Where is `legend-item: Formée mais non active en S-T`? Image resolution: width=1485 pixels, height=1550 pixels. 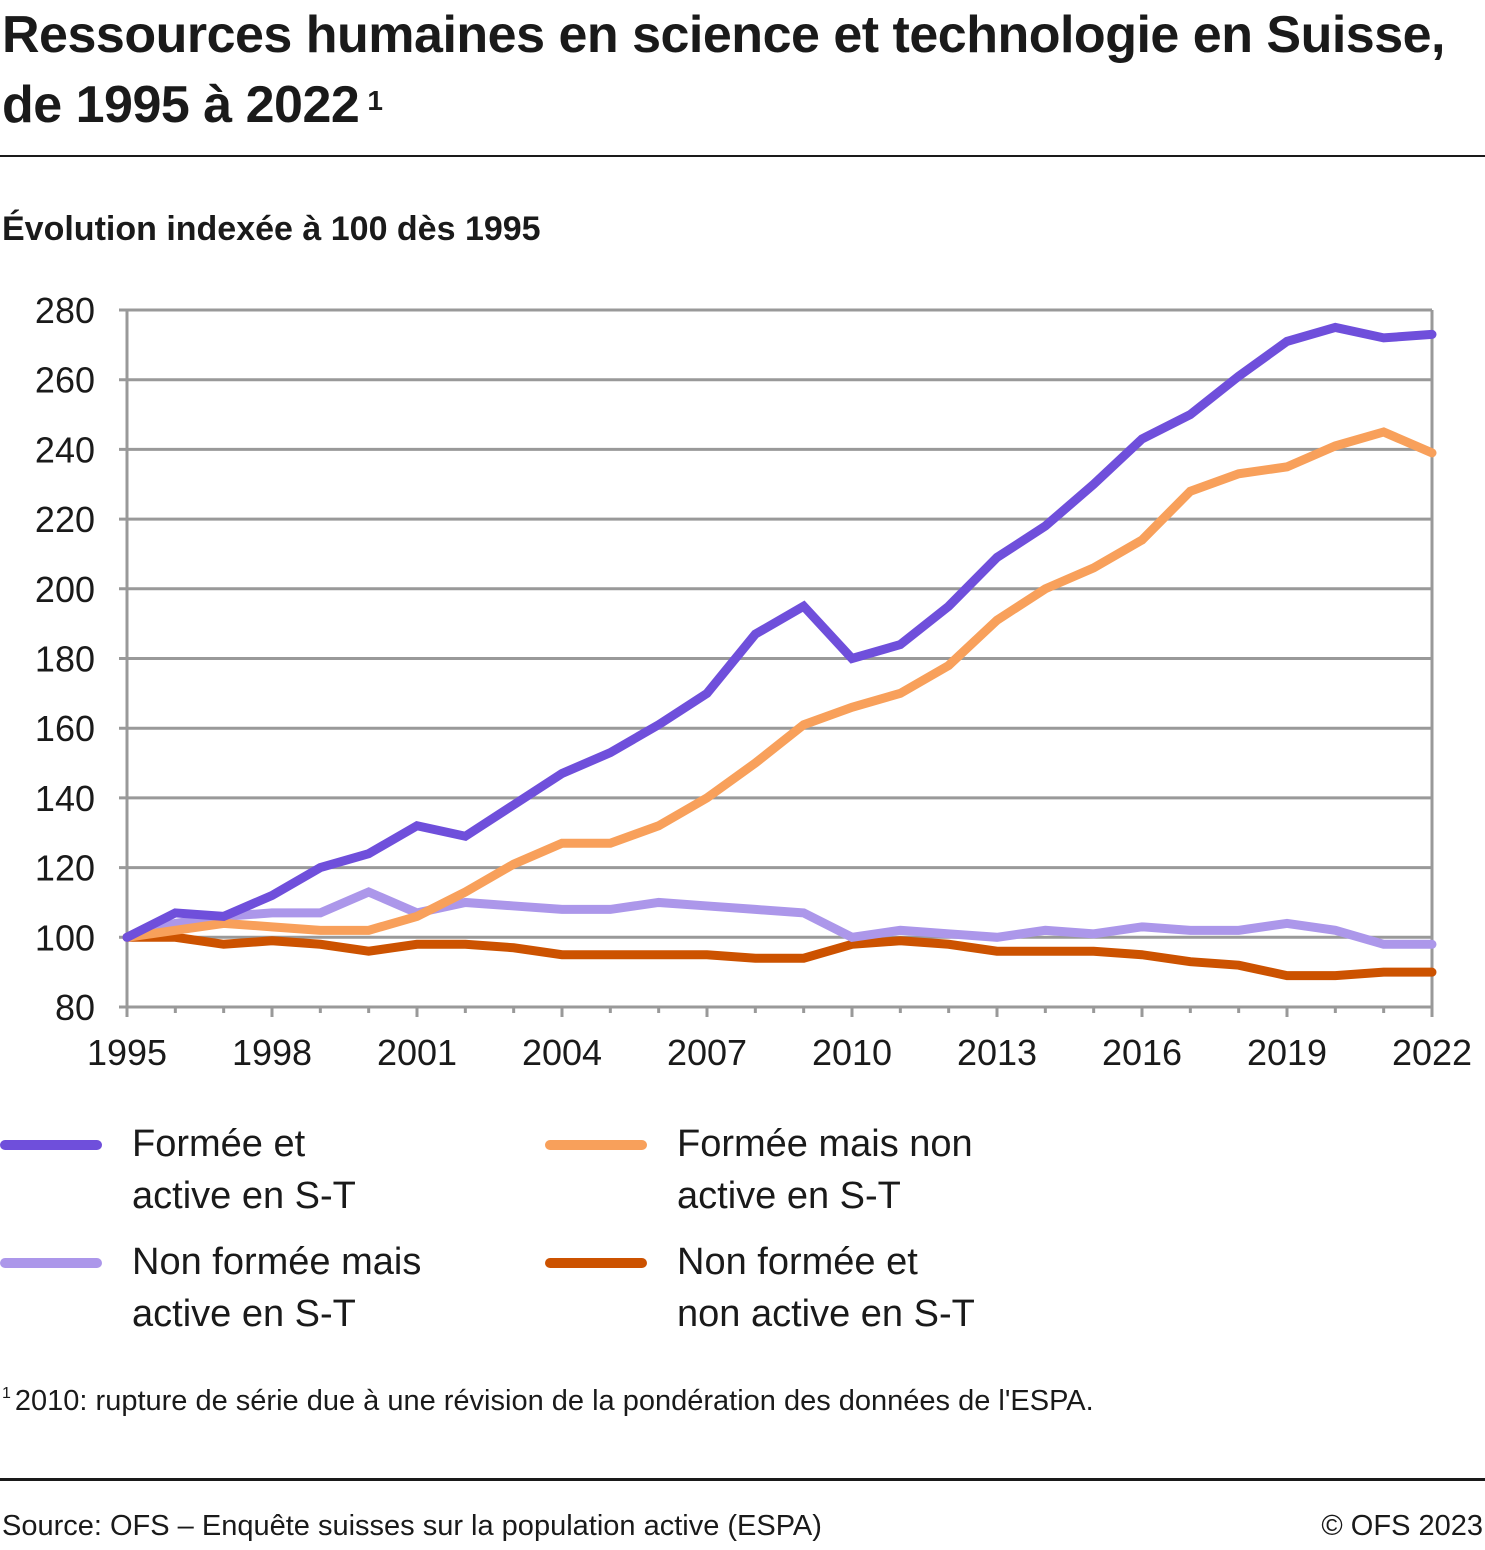 legend-item: Formée mais non active en S-T is located at coordinates (776, 1170).